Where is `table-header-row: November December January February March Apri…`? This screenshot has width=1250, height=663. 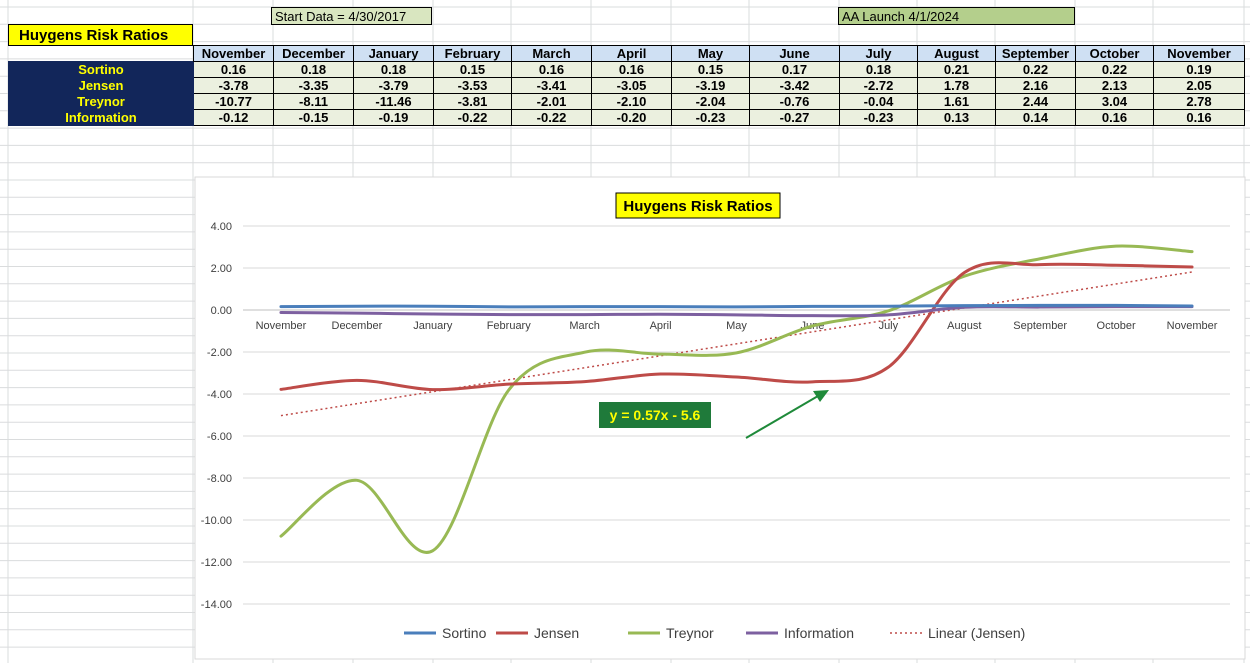 table-header-row: November December January February March Apri… is located at coordinates (627, 53).